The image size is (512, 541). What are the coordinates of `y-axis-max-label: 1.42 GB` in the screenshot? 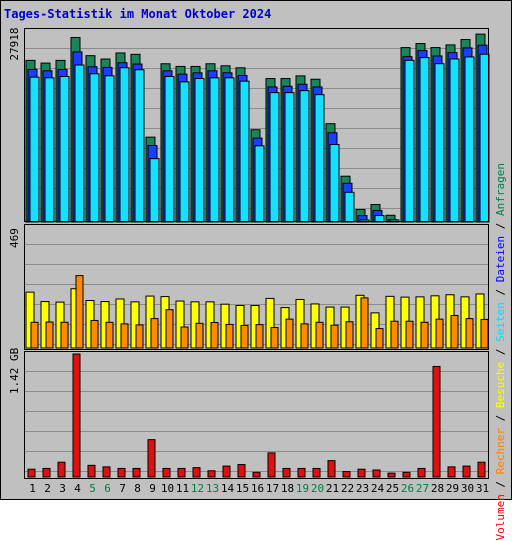 It's located at (14, 370).